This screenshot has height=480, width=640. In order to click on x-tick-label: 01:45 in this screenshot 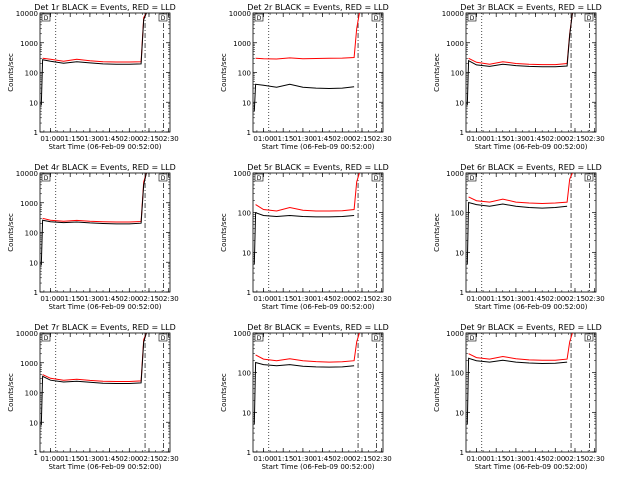, I will do `click(110, 459)`.